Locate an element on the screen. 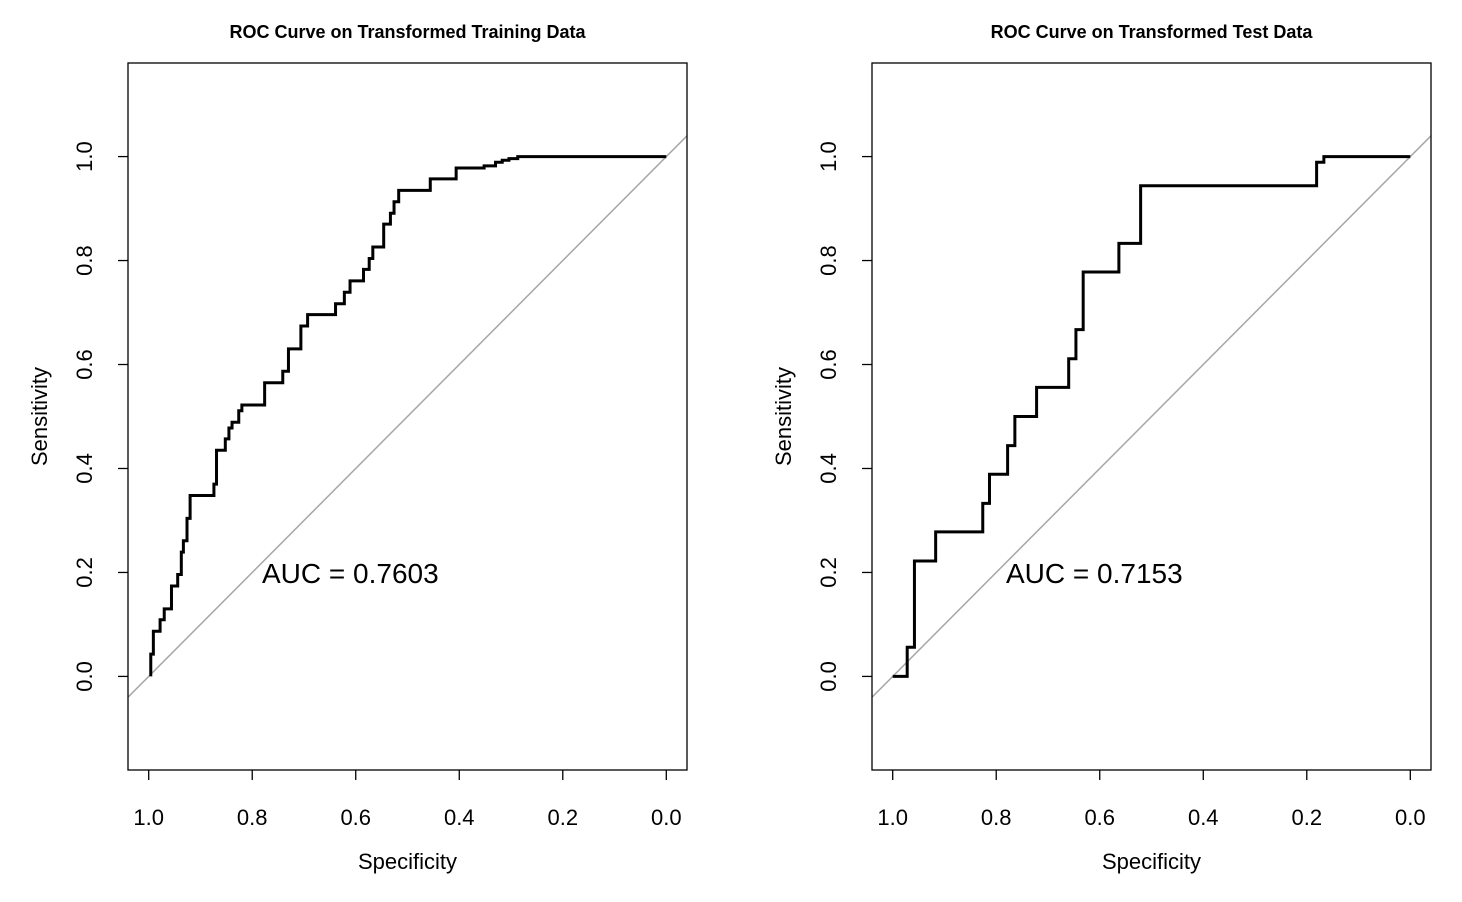 The height and width of the screenshot is (902, 1462). chart-title: ROC Curve on Transformed Test Data is located at coordinates (1152, 32).